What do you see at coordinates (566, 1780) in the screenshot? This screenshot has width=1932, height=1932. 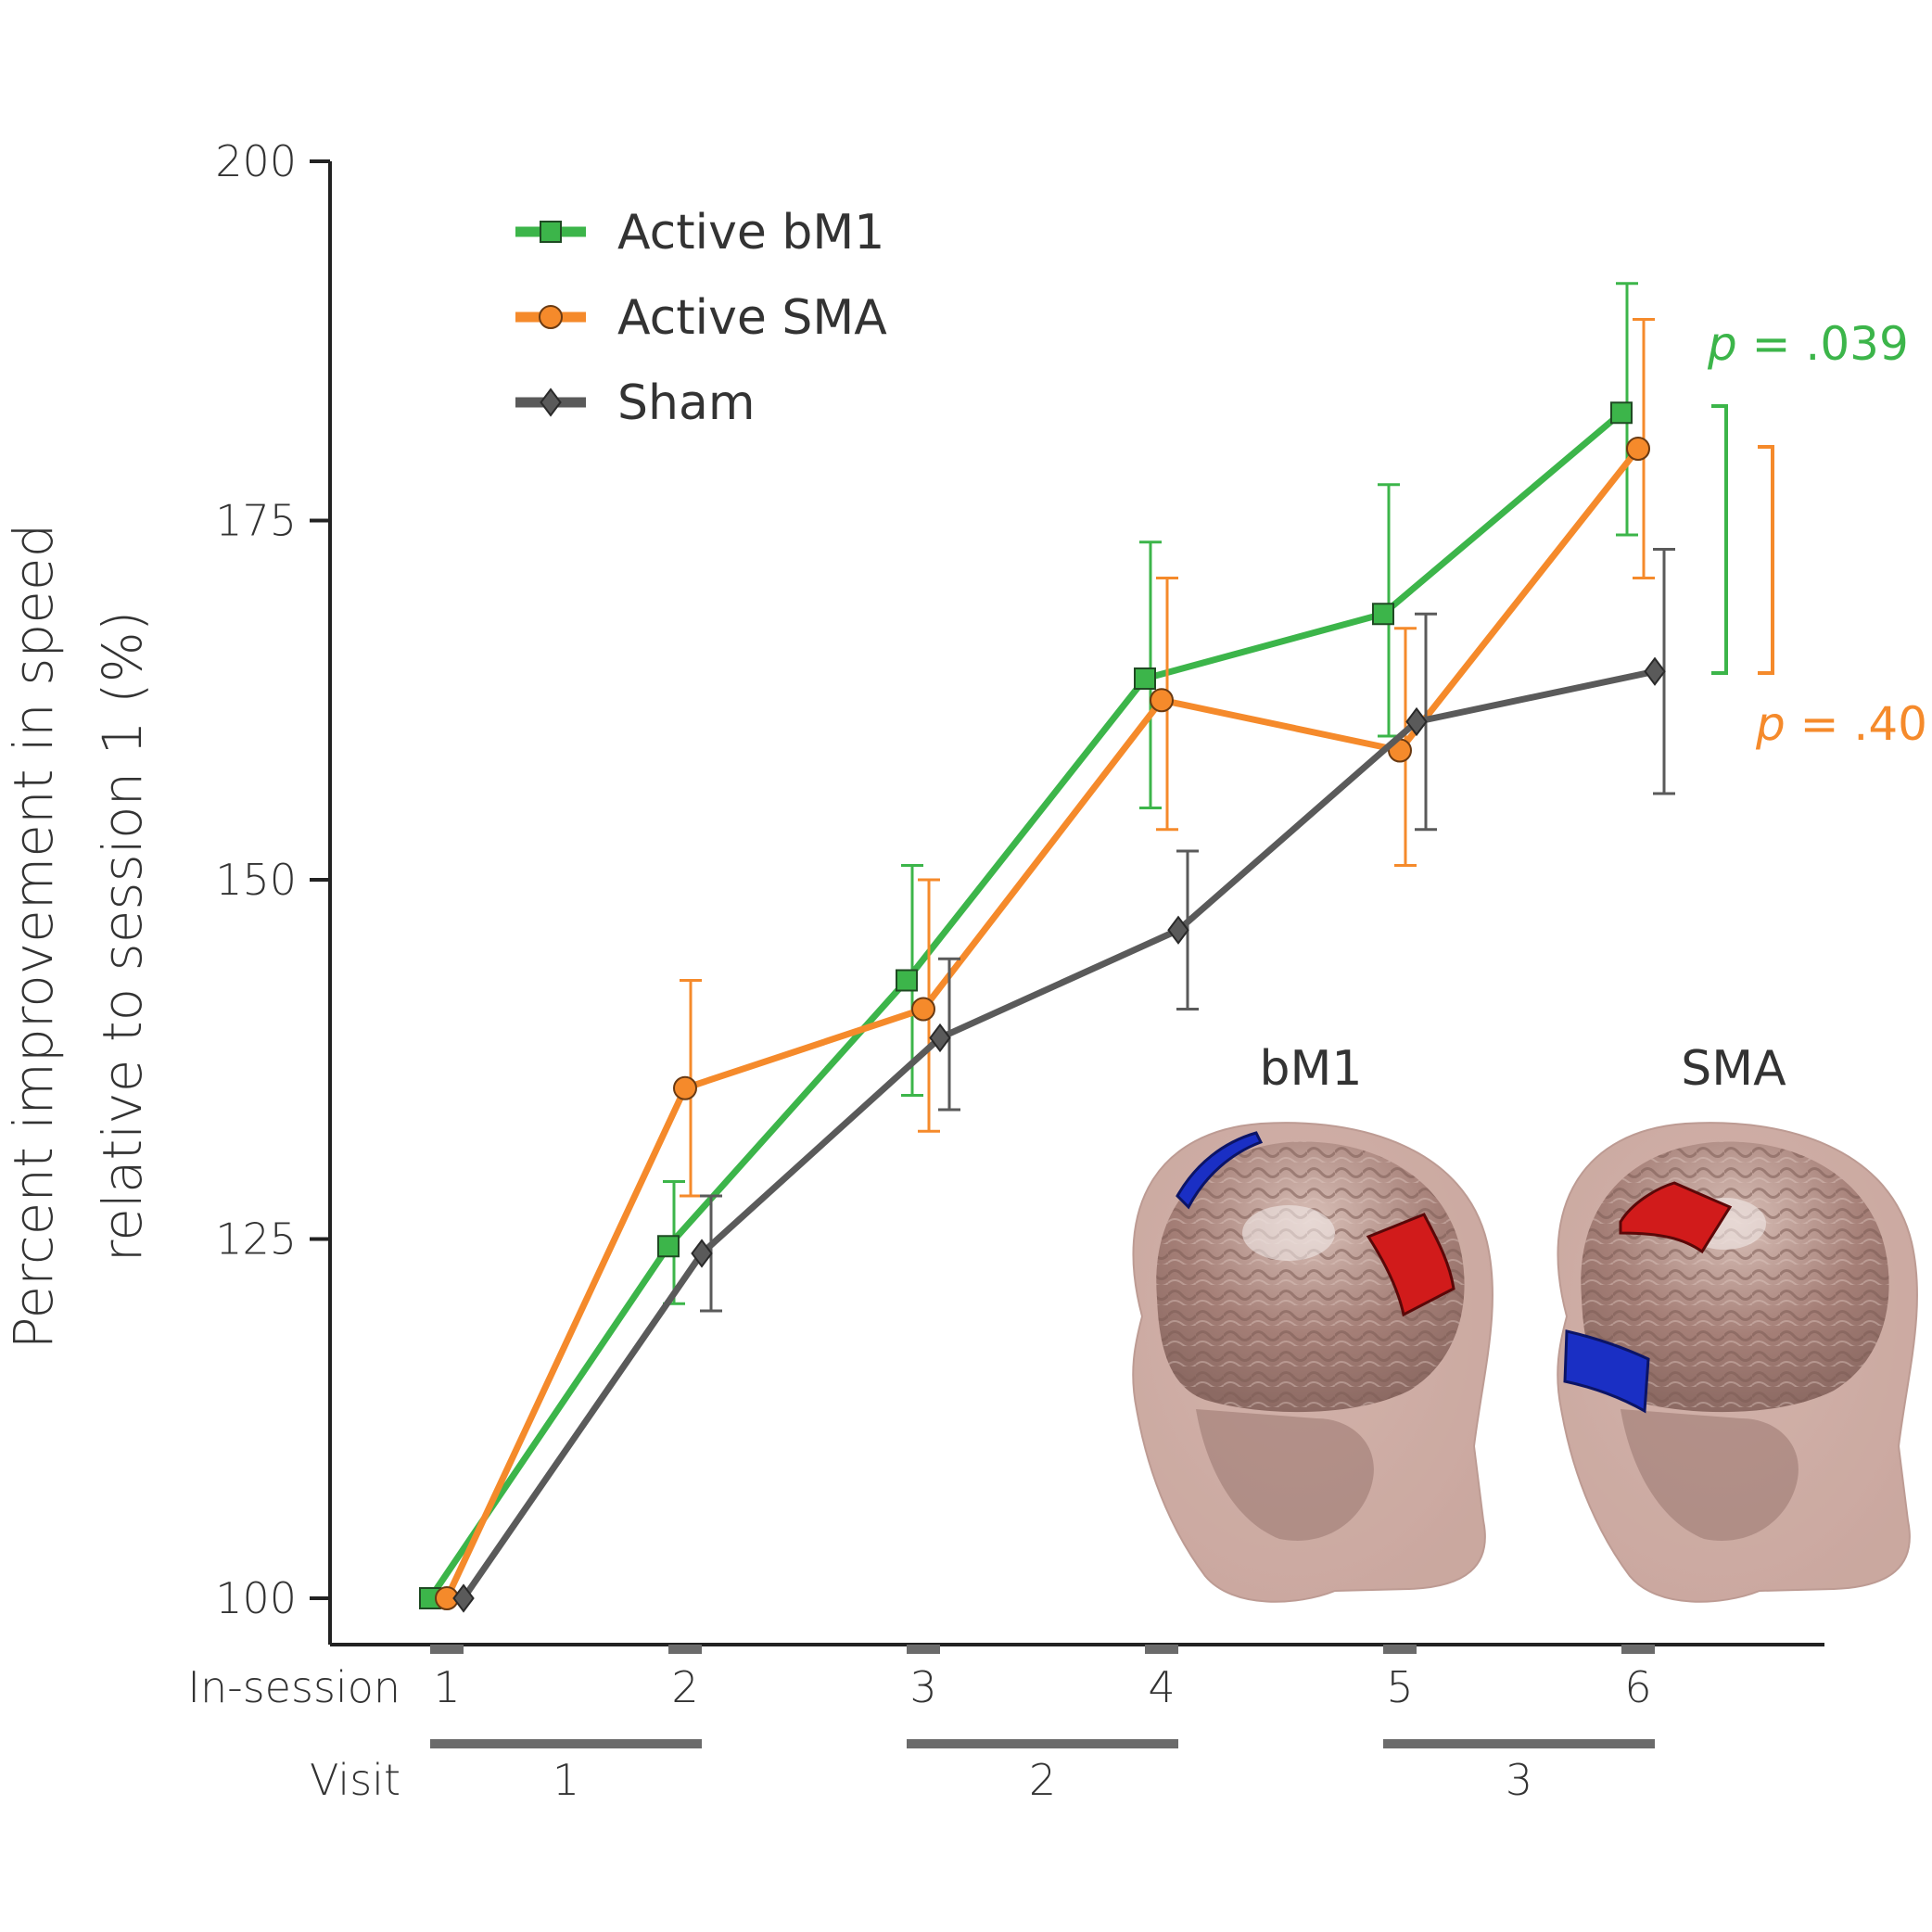 I see `visit-number: 1` at bounding box center [566, 1780].